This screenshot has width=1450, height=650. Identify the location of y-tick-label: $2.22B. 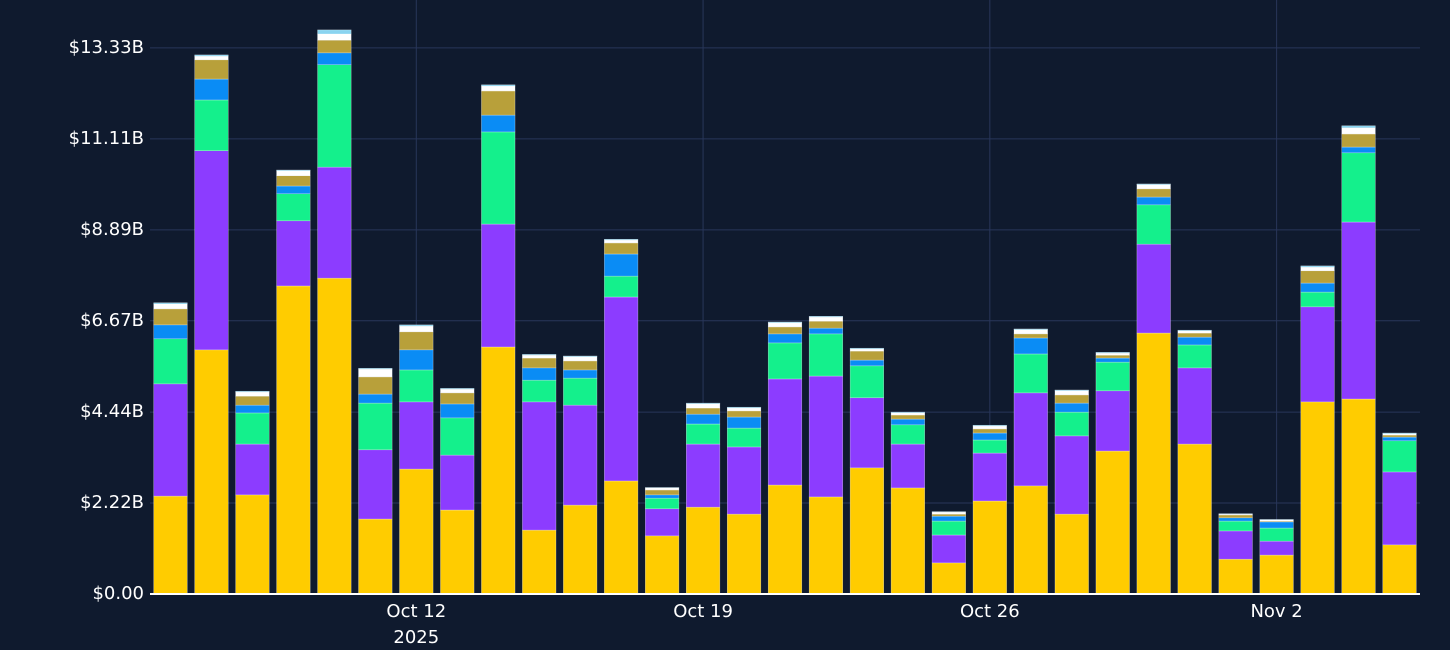
(112, 502).